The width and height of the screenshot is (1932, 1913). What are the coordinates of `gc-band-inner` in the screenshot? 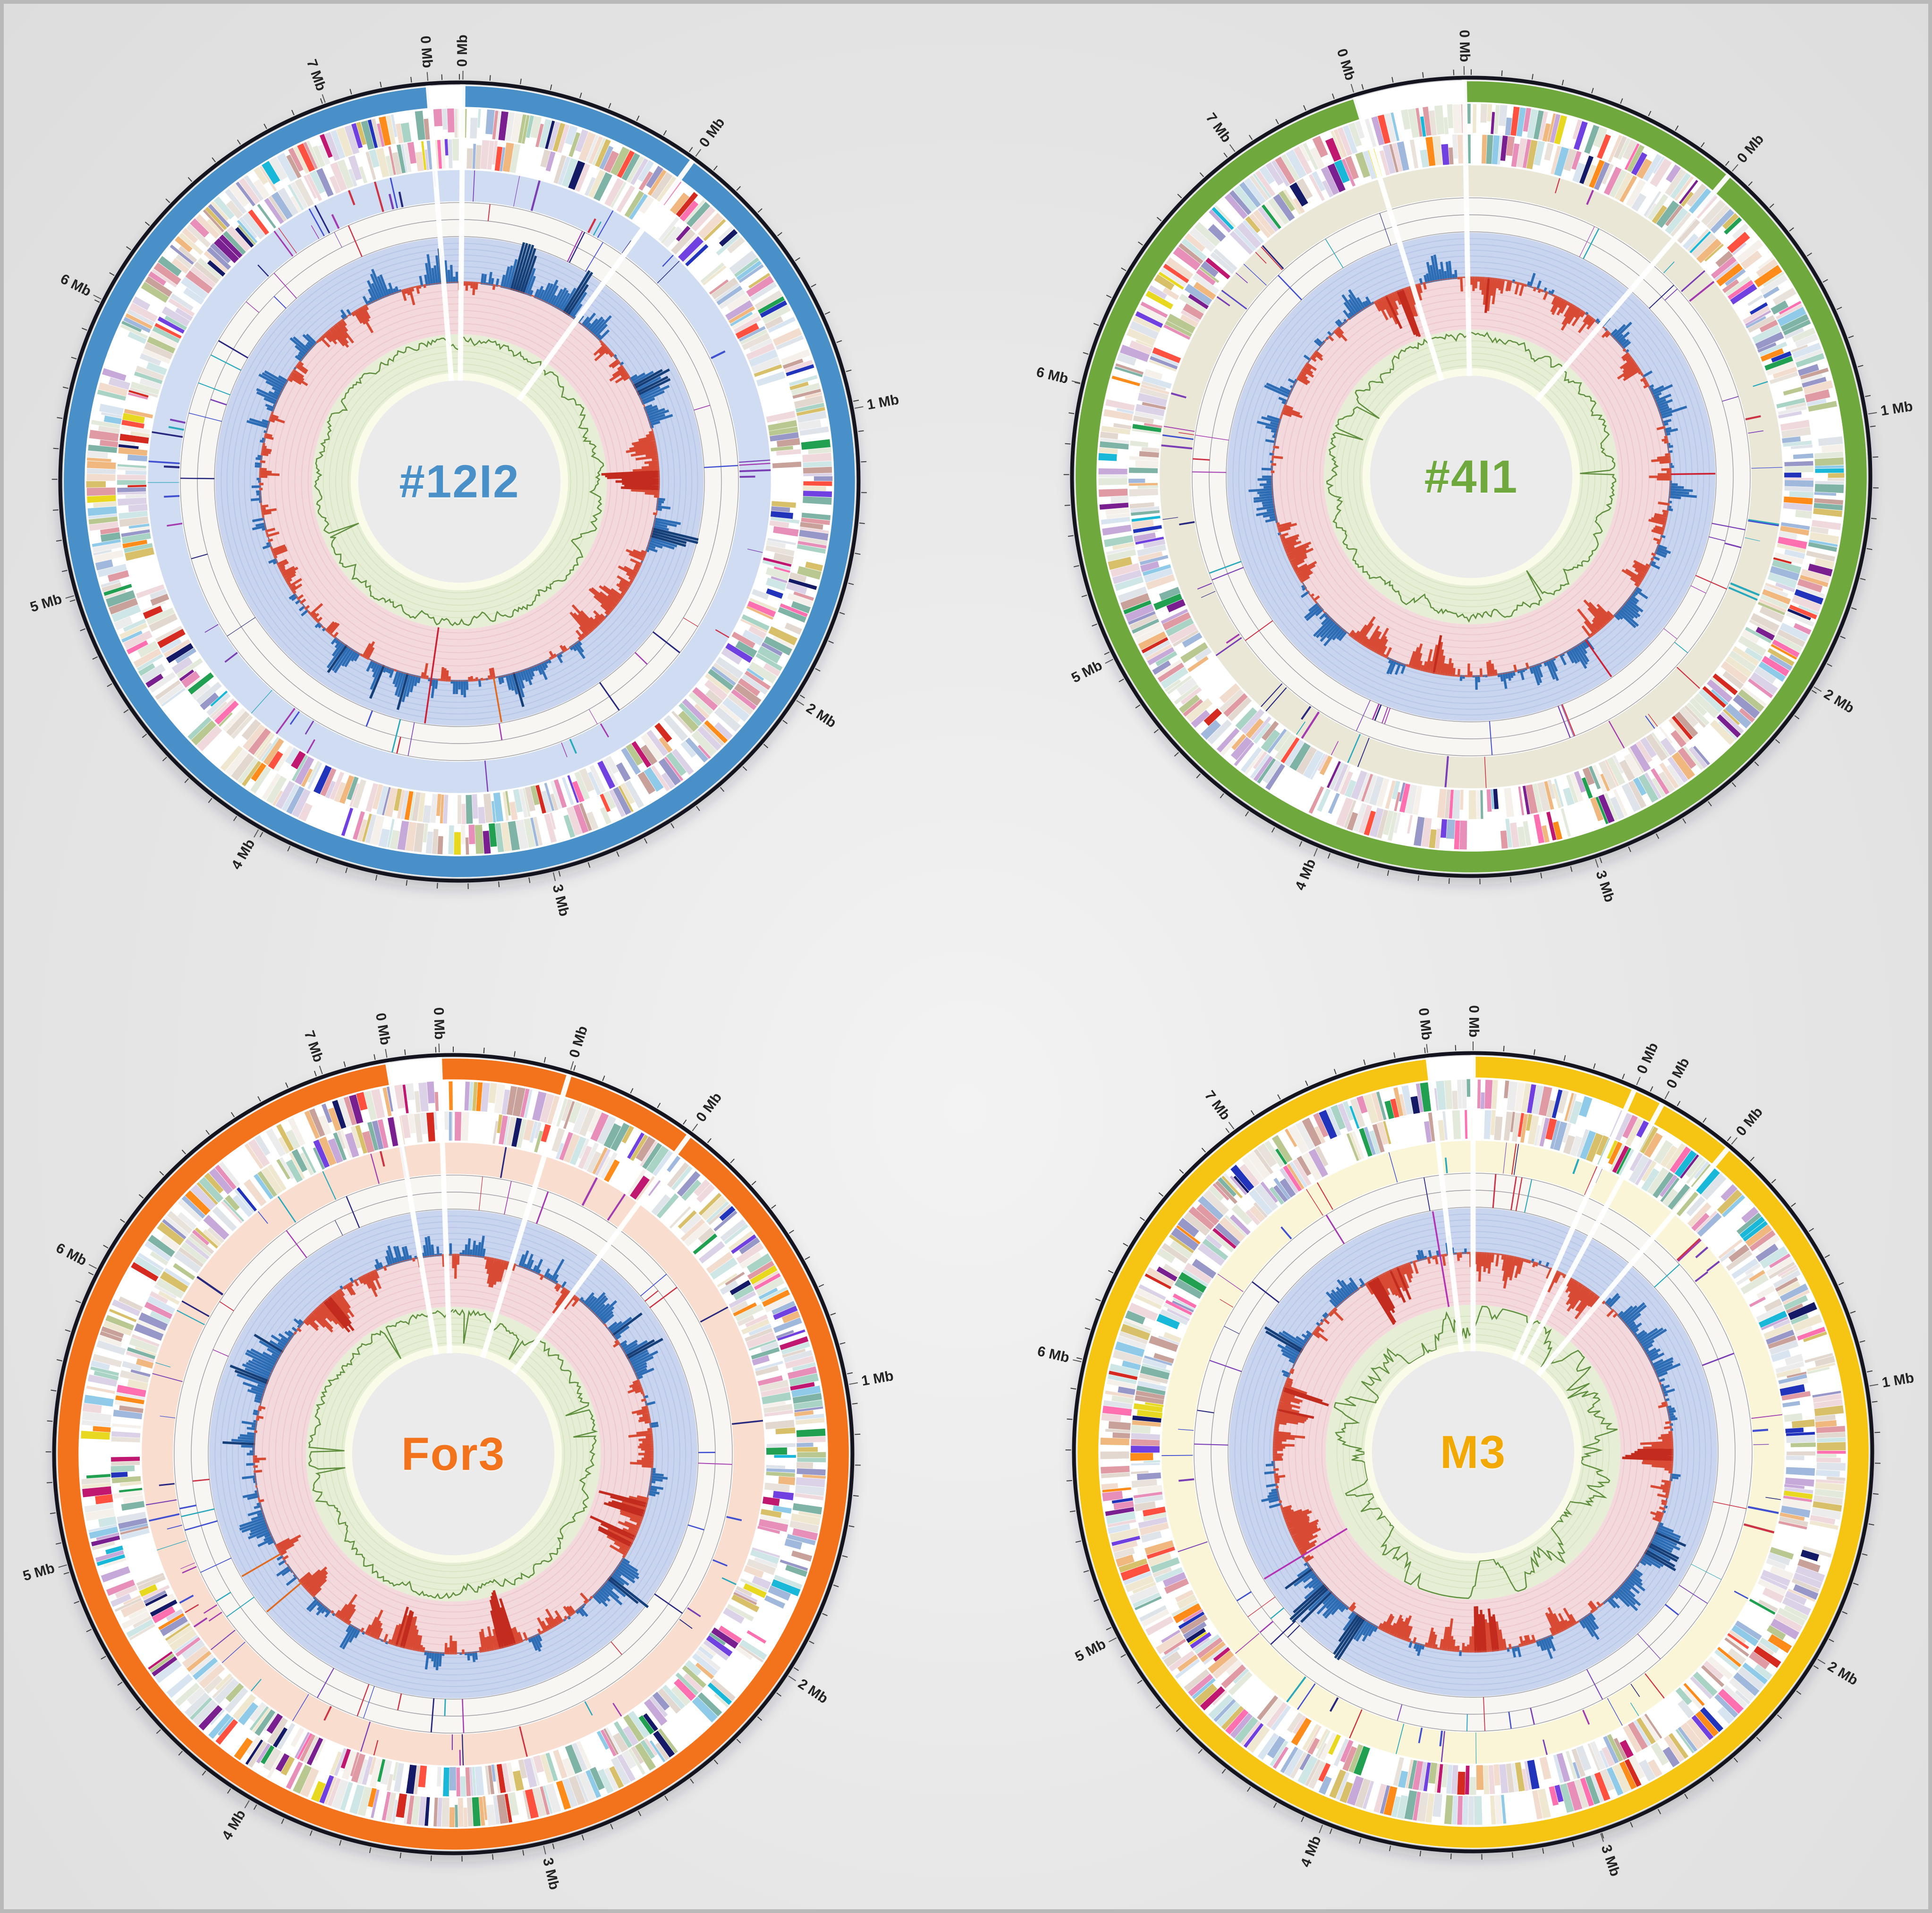 It's located at (453, 1454).